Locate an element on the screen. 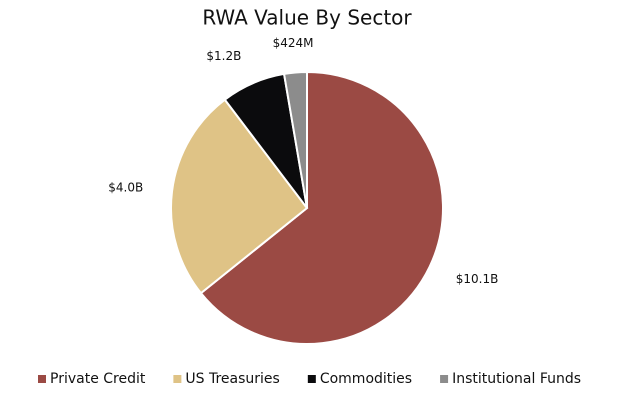 This screenshot has height=402, width=634. legend-label: US Treasuries is located at coordinates (232, 379).